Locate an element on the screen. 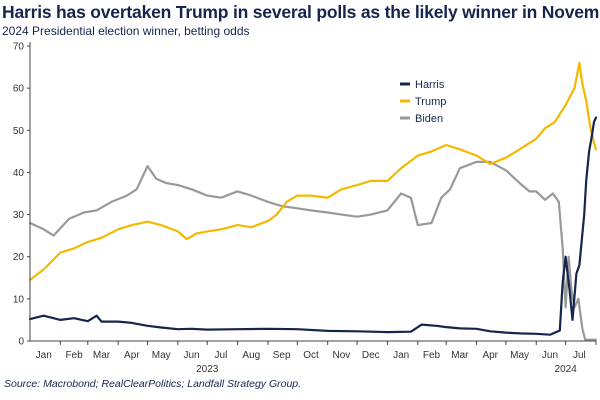 This screenshot has height=400, width=600. x-tick-label: Nov is located at coordinates (341, 355).